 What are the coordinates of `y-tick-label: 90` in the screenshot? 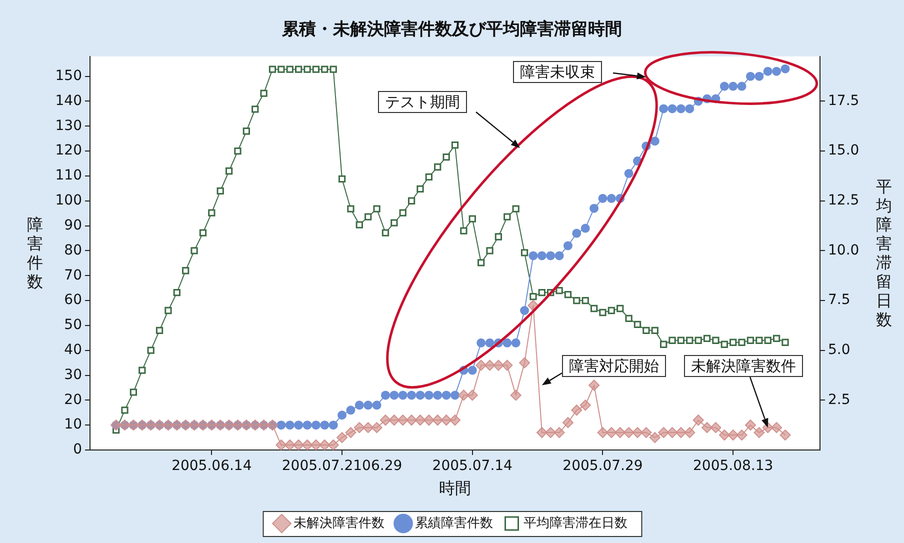 It's located at (73, 225).